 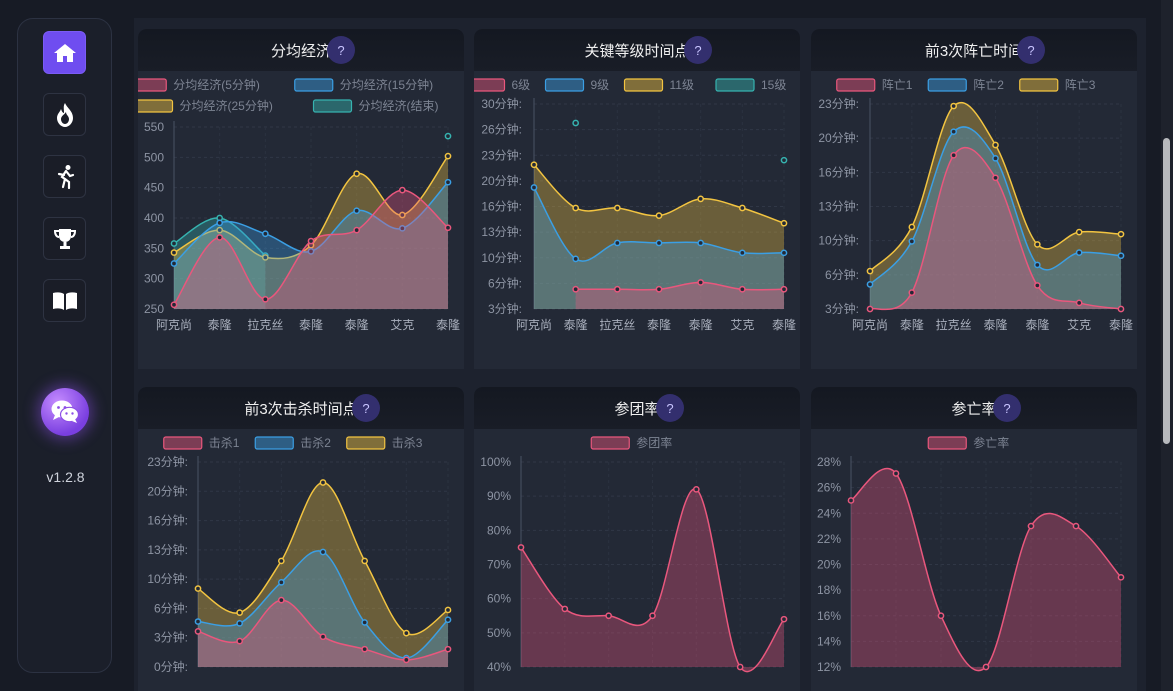 I want to click on nav-player-button, so click(x=64, y=176).